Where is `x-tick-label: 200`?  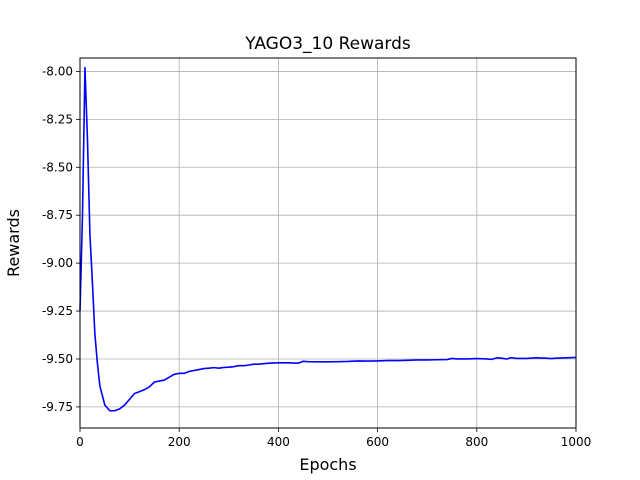
x-tick-label: 200 is located at coordinates (179, 442).